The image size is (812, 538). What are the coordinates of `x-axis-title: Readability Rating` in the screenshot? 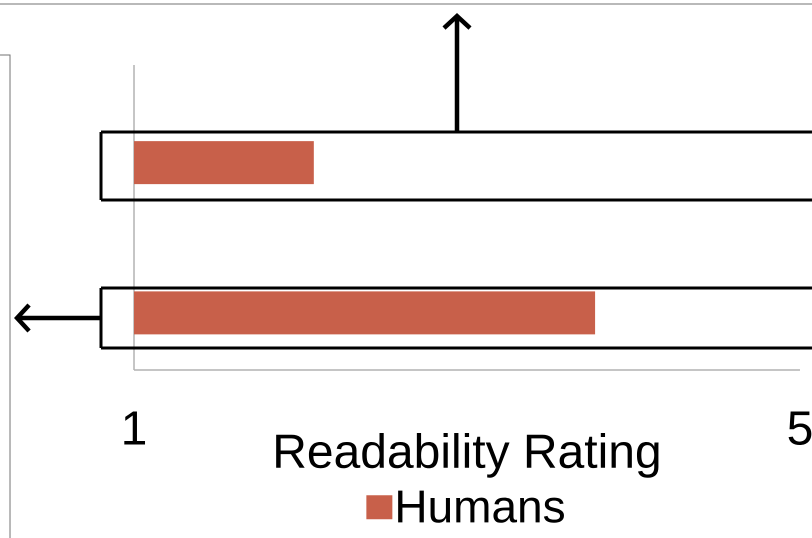 It's located at (467, 455).